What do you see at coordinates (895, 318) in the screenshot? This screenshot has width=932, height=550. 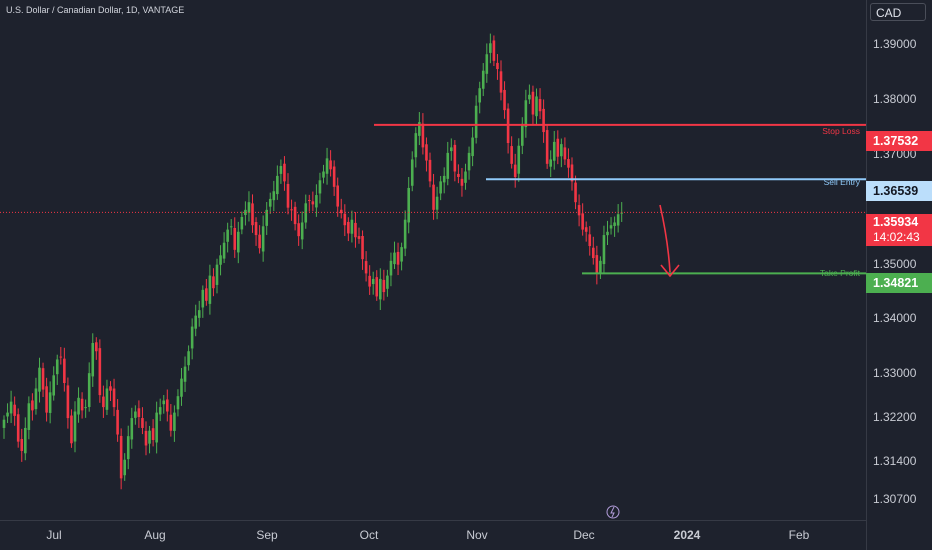 I see `price-tick-label: 1.34000` at bounding box center [895, 318].